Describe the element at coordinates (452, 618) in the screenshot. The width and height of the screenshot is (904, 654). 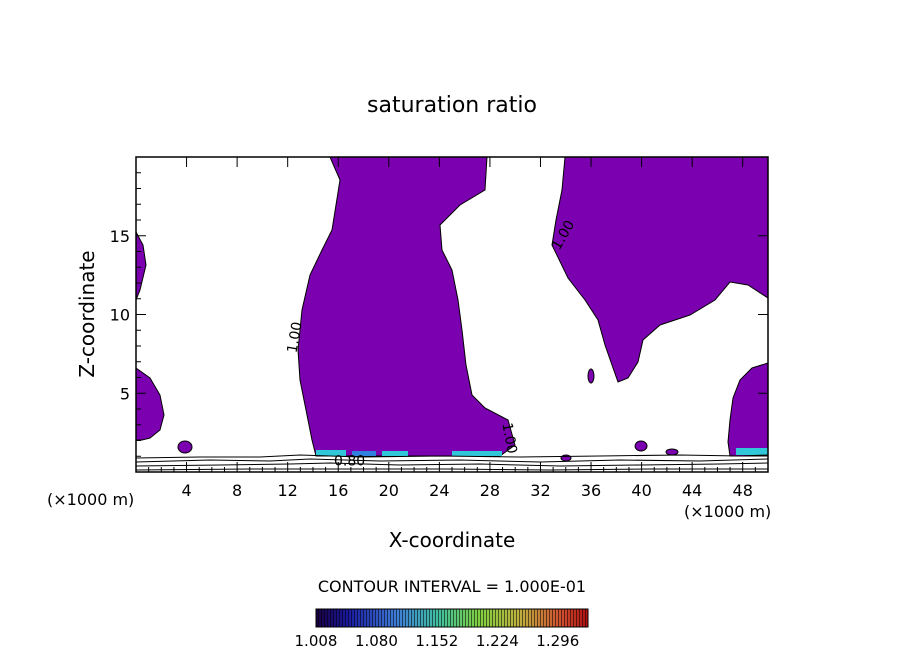
I see `colorbar` at that location.